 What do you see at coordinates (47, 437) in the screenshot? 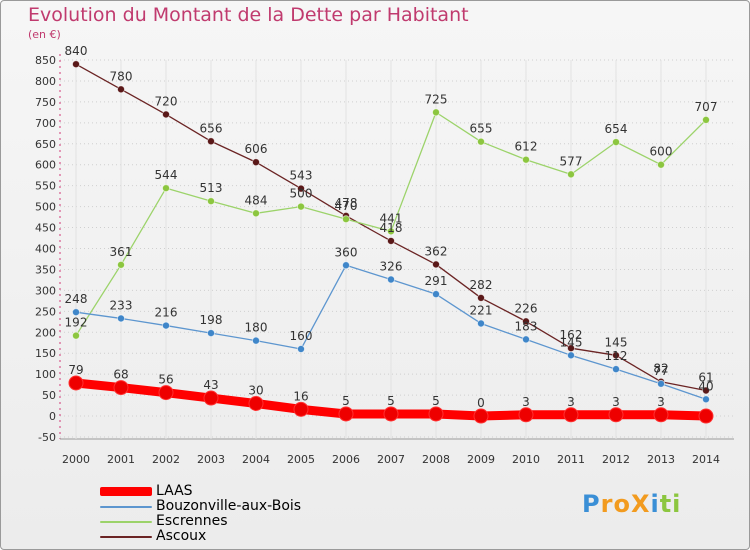
I see `y-tick-label: -50` at bounding box center [47, 437].